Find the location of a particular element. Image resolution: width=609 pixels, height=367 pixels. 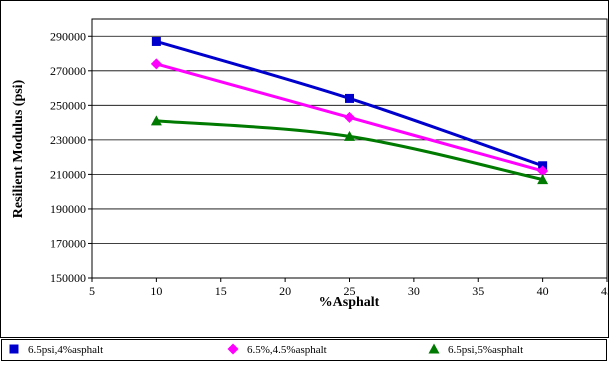

y-tick-label: 170000 is located at coordinates (68, 243).